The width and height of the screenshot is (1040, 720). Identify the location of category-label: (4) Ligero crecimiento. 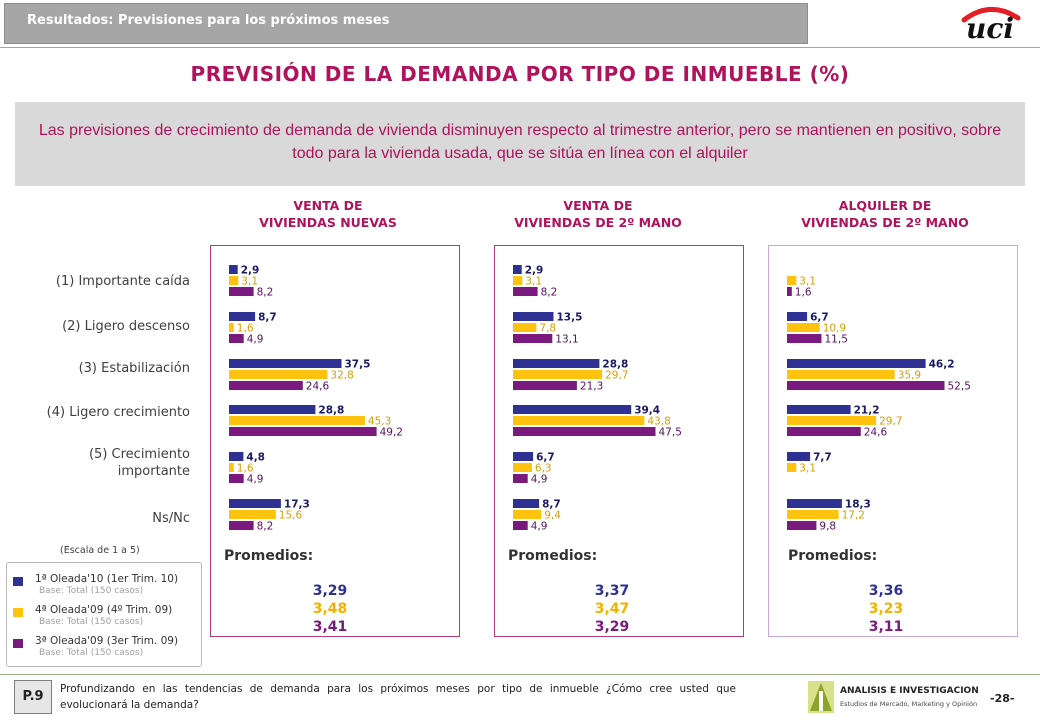
(118, 412).